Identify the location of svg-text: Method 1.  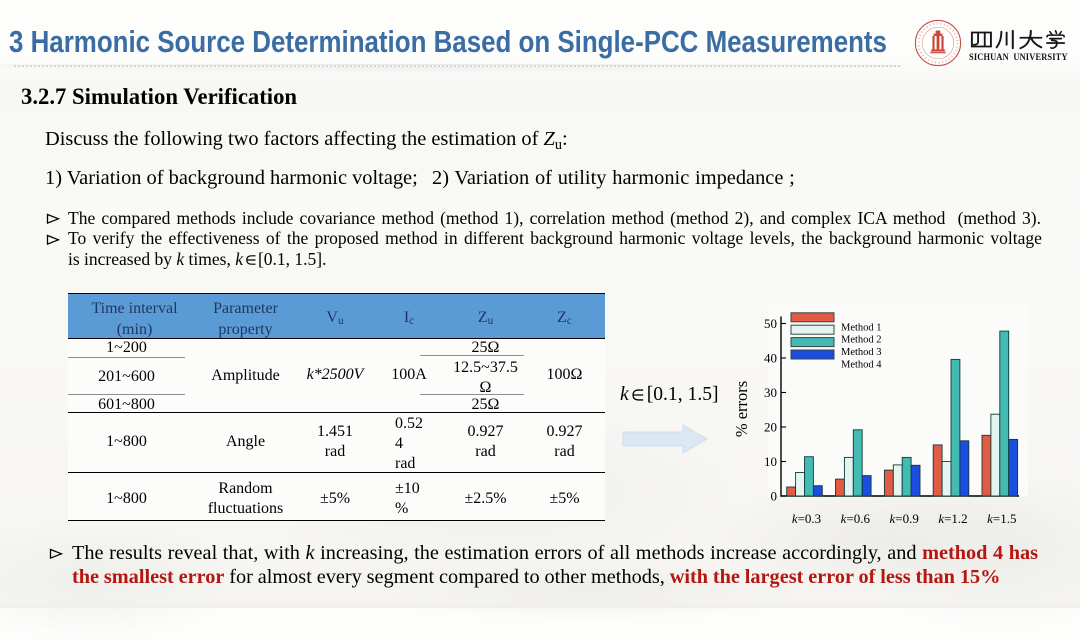
(861, 327).